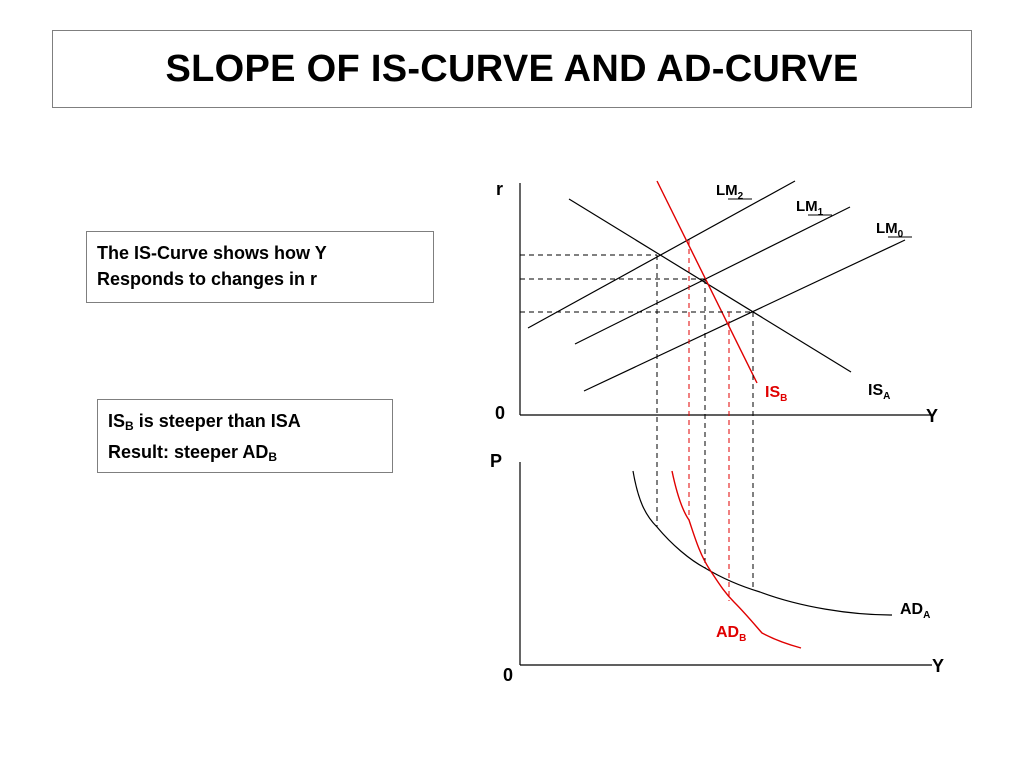  I want to click on page-title: SLOPE OF IS-CURVE AND AD-CURVE, so click(512, 68).